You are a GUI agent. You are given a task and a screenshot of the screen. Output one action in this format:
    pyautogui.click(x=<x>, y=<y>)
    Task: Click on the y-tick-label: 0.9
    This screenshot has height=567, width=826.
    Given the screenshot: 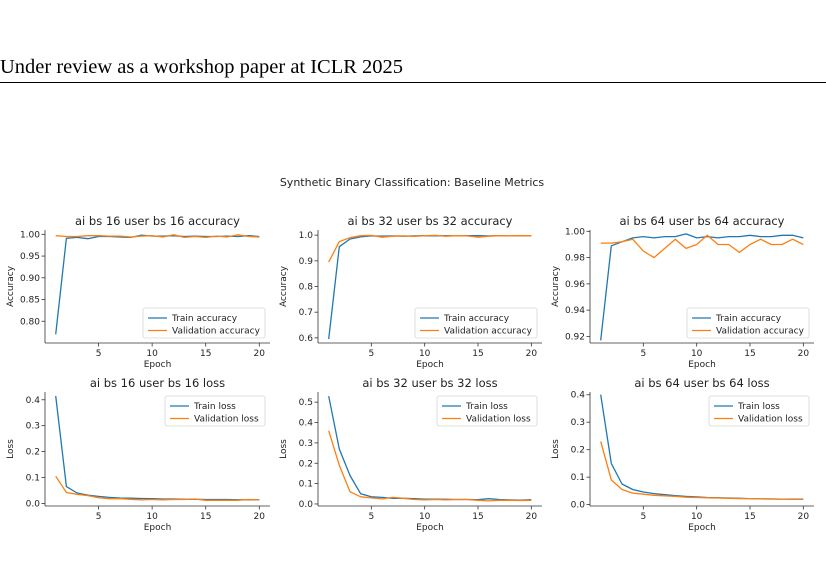 What is the action you would take?
    pyautogui.click(x=306, y=262)
    